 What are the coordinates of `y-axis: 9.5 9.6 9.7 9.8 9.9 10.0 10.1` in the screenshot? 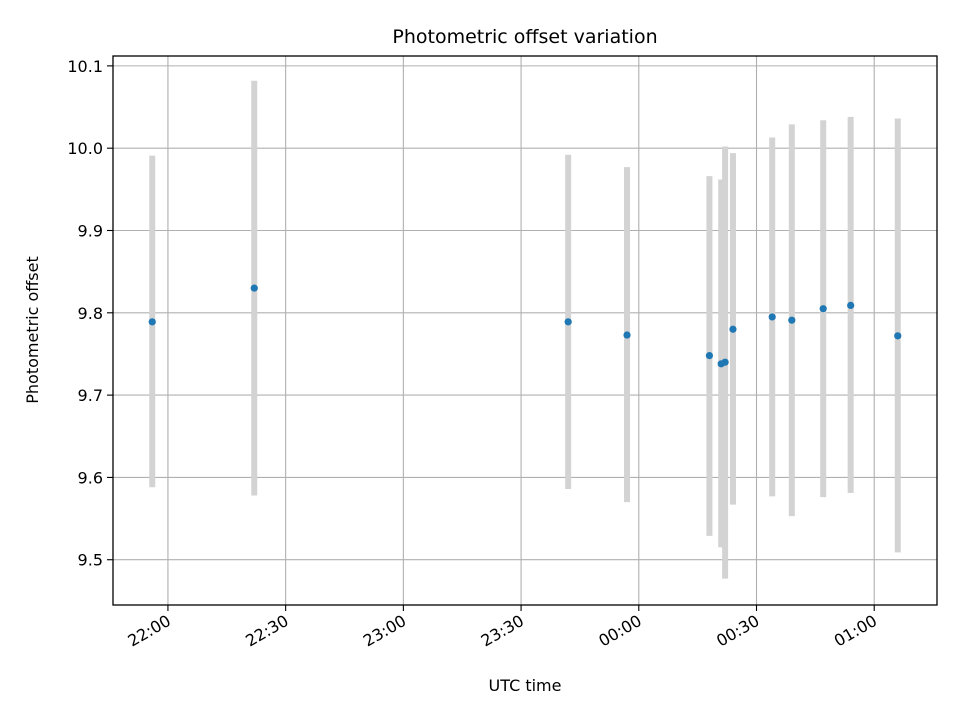 It's located at (90, 313).